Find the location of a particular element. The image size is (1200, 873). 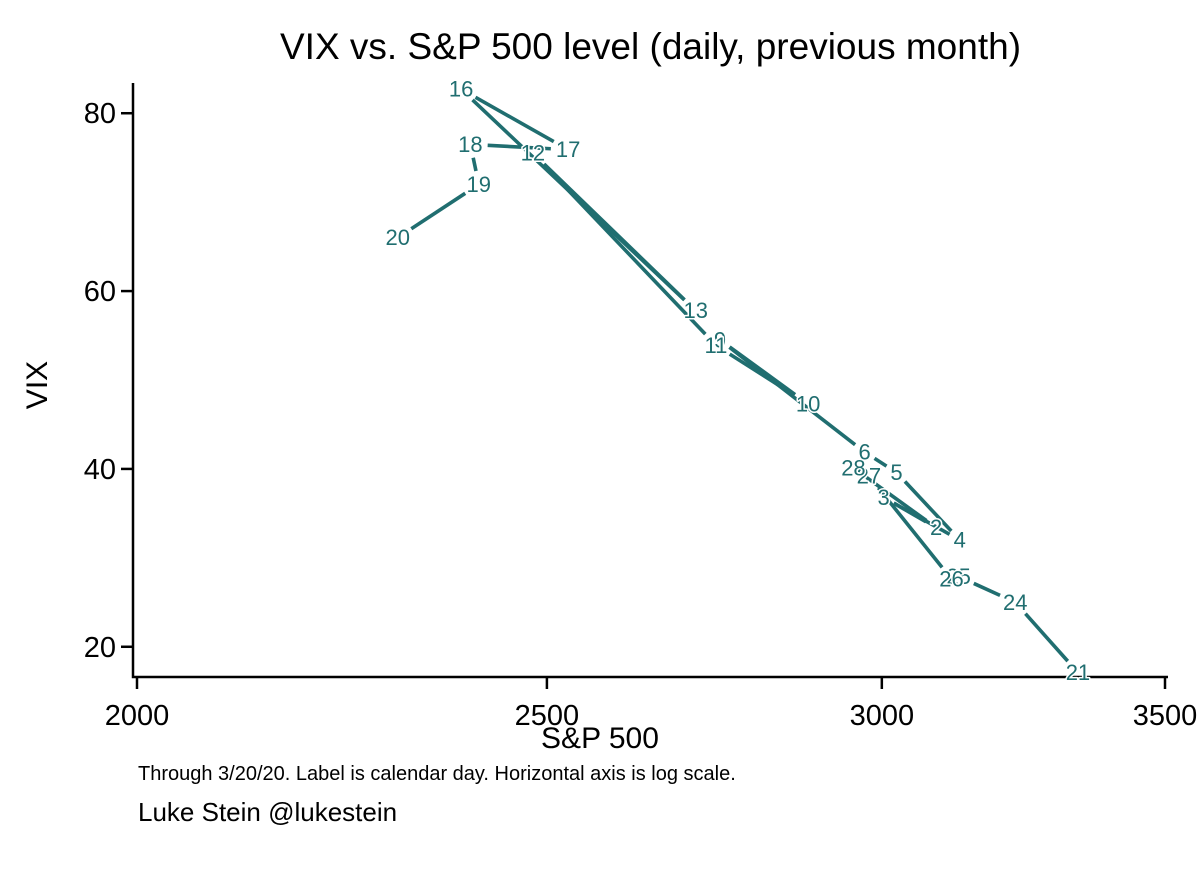

point-label-6: 6 is located at coordinates (864, 452).